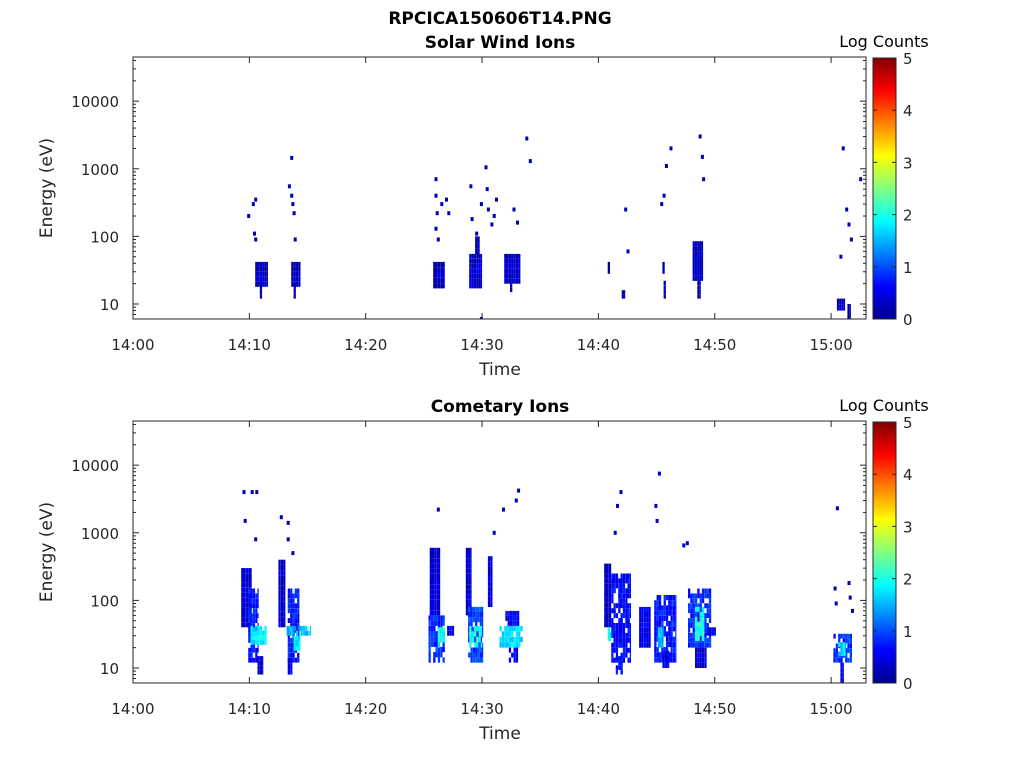 The image size is (1024, 768). Describe the element at coordinates (714, 709) in the screenshot. I see `x-tick-label: 14:50` at that location.